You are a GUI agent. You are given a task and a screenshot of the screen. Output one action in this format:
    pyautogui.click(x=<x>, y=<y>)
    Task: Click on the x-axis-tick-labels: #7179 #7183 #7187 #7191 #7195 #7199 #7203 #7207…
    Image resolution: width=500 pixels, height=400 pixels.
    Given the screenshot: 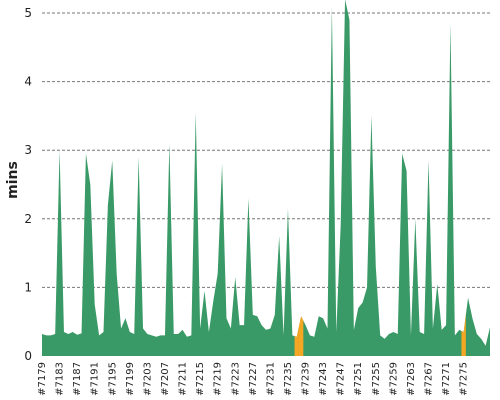 What is the action you would take?
    pyautogui.click(x=253, y=379)
    